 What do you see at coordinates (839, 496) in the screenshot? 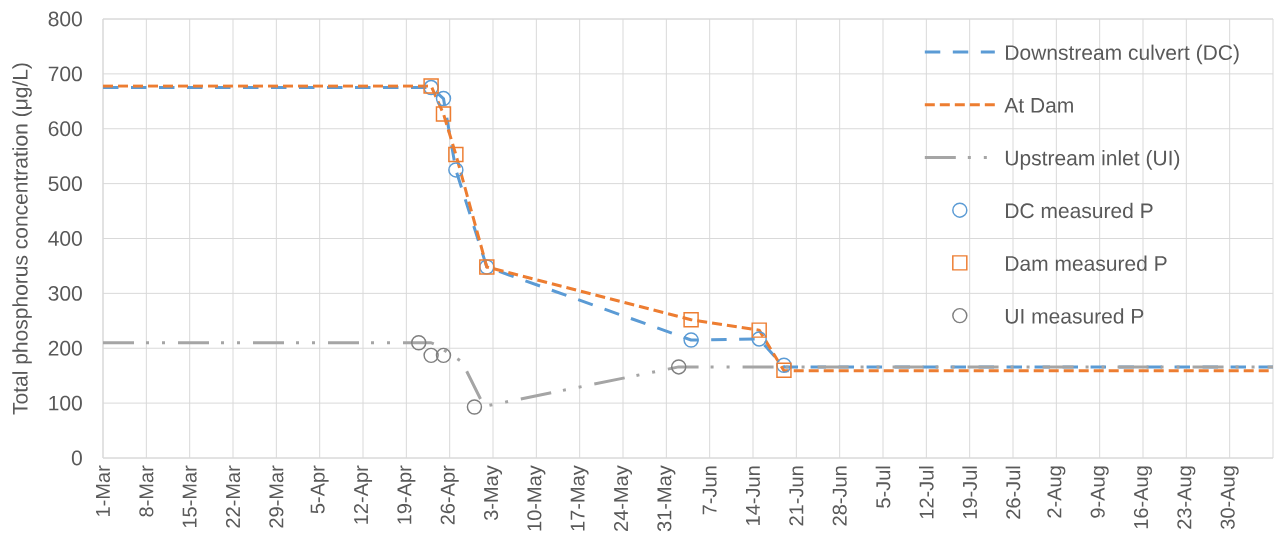
I see `x-tick-label: 28-Jun` at bounding box center [839, 496].